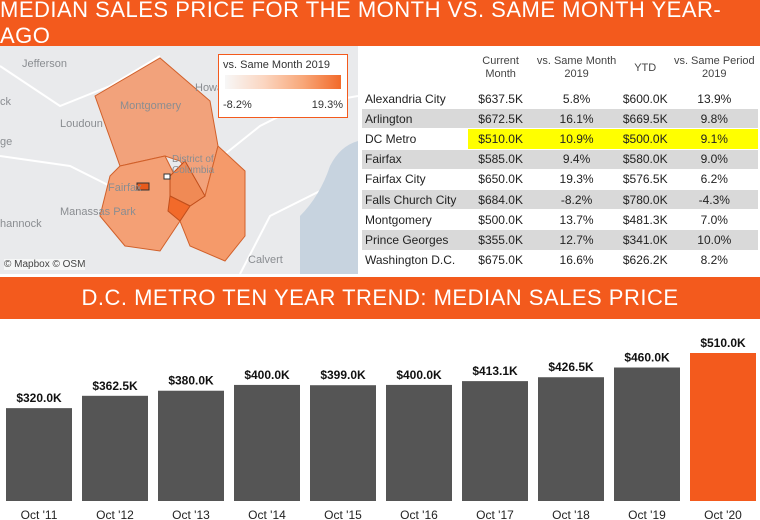 The image size is (760, 520). I want to click on bar-value-label: $399.0K, so click(343, 375).